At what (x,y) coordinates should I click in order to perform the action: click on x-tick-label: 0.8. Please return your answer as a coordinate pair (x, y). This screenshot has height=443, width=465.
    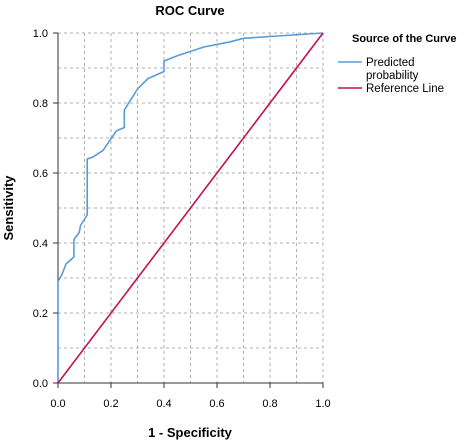
    Looking at the image, I should click on (269, 404).